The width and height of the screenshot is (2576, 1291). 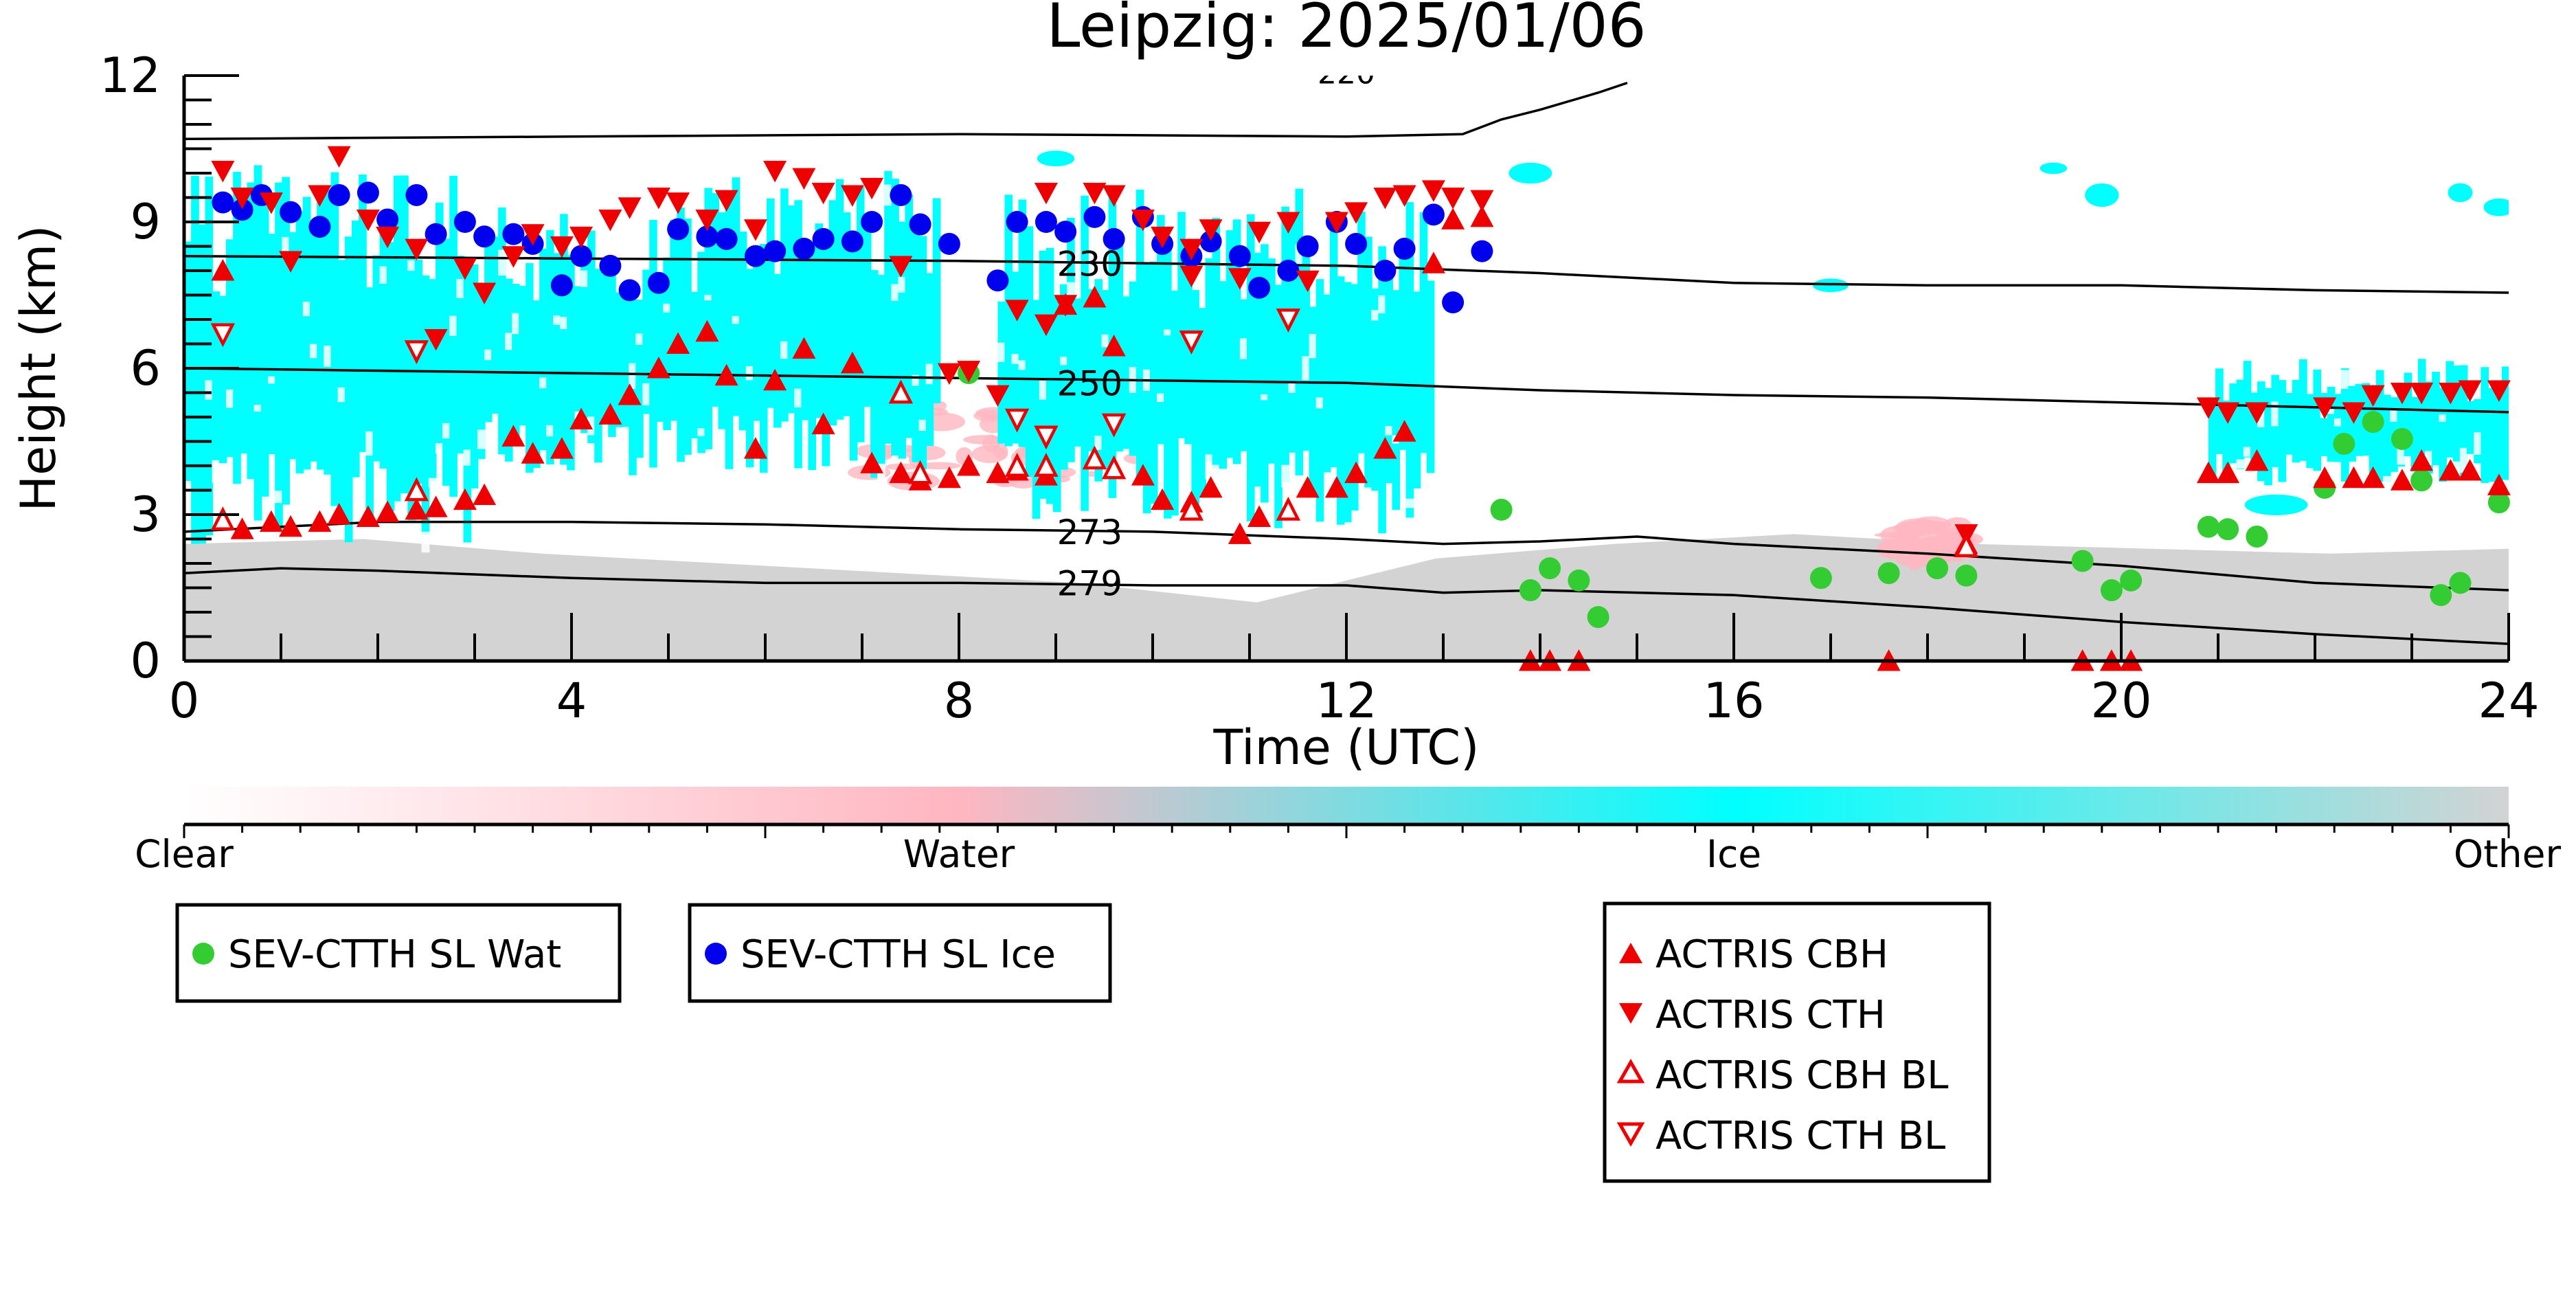 I want to click on colorbar-label-water: Water, so click(x=959, y=854).